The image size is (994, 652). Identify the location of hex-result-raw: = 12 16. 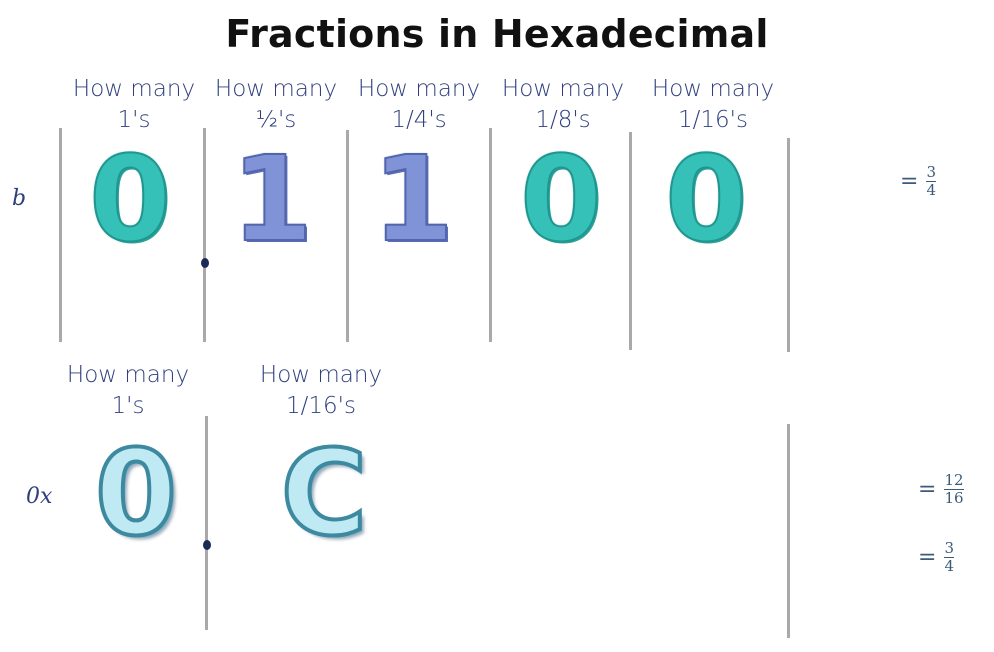
(941, 489).